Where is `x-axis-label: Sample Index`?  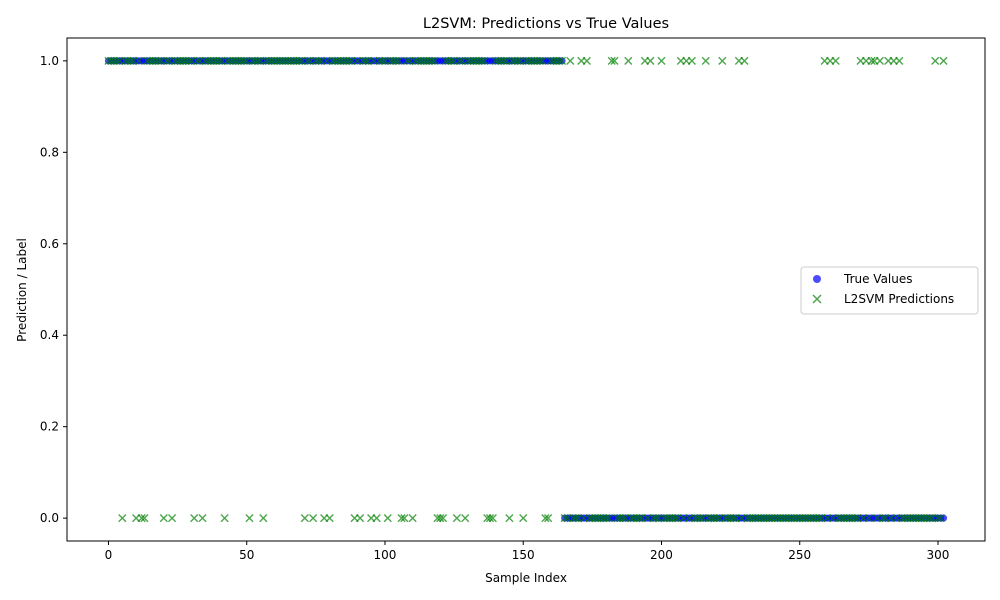
x-axis-label: Sample Index is located at coordinates (526, 578).